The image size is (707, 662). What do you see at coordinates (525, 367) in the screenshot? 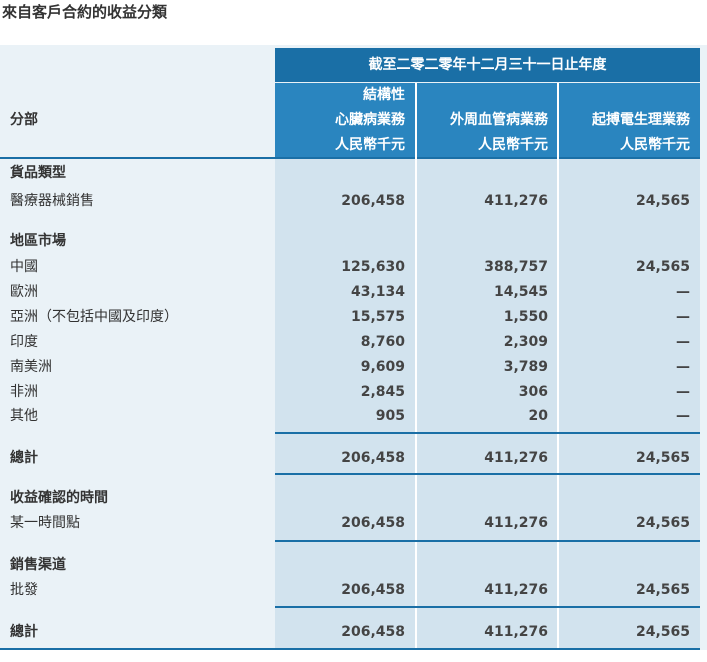
I see `cell-value: 3,789` at bounding box center [525, 367].